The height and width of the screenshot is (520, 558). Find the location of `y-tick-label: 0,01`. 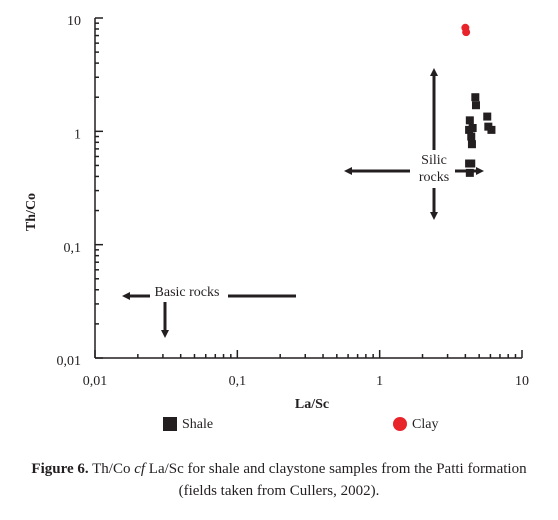

y-tick-label: 0,01 is located at coordinates (69, 361).